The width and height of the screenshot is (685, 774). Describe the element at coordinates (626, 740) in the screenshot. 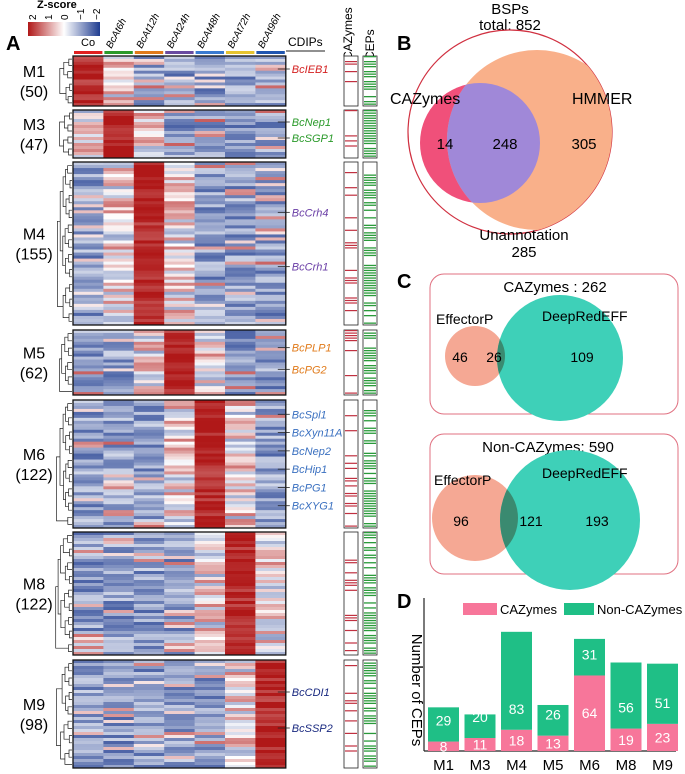

I see `bar-cazymes-value: 19` at that location.